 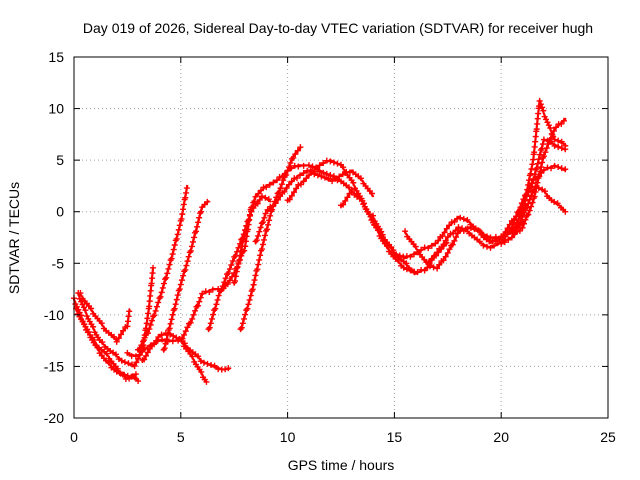 I want to click on x-tick-label: 5, so click(x=181, y=437).